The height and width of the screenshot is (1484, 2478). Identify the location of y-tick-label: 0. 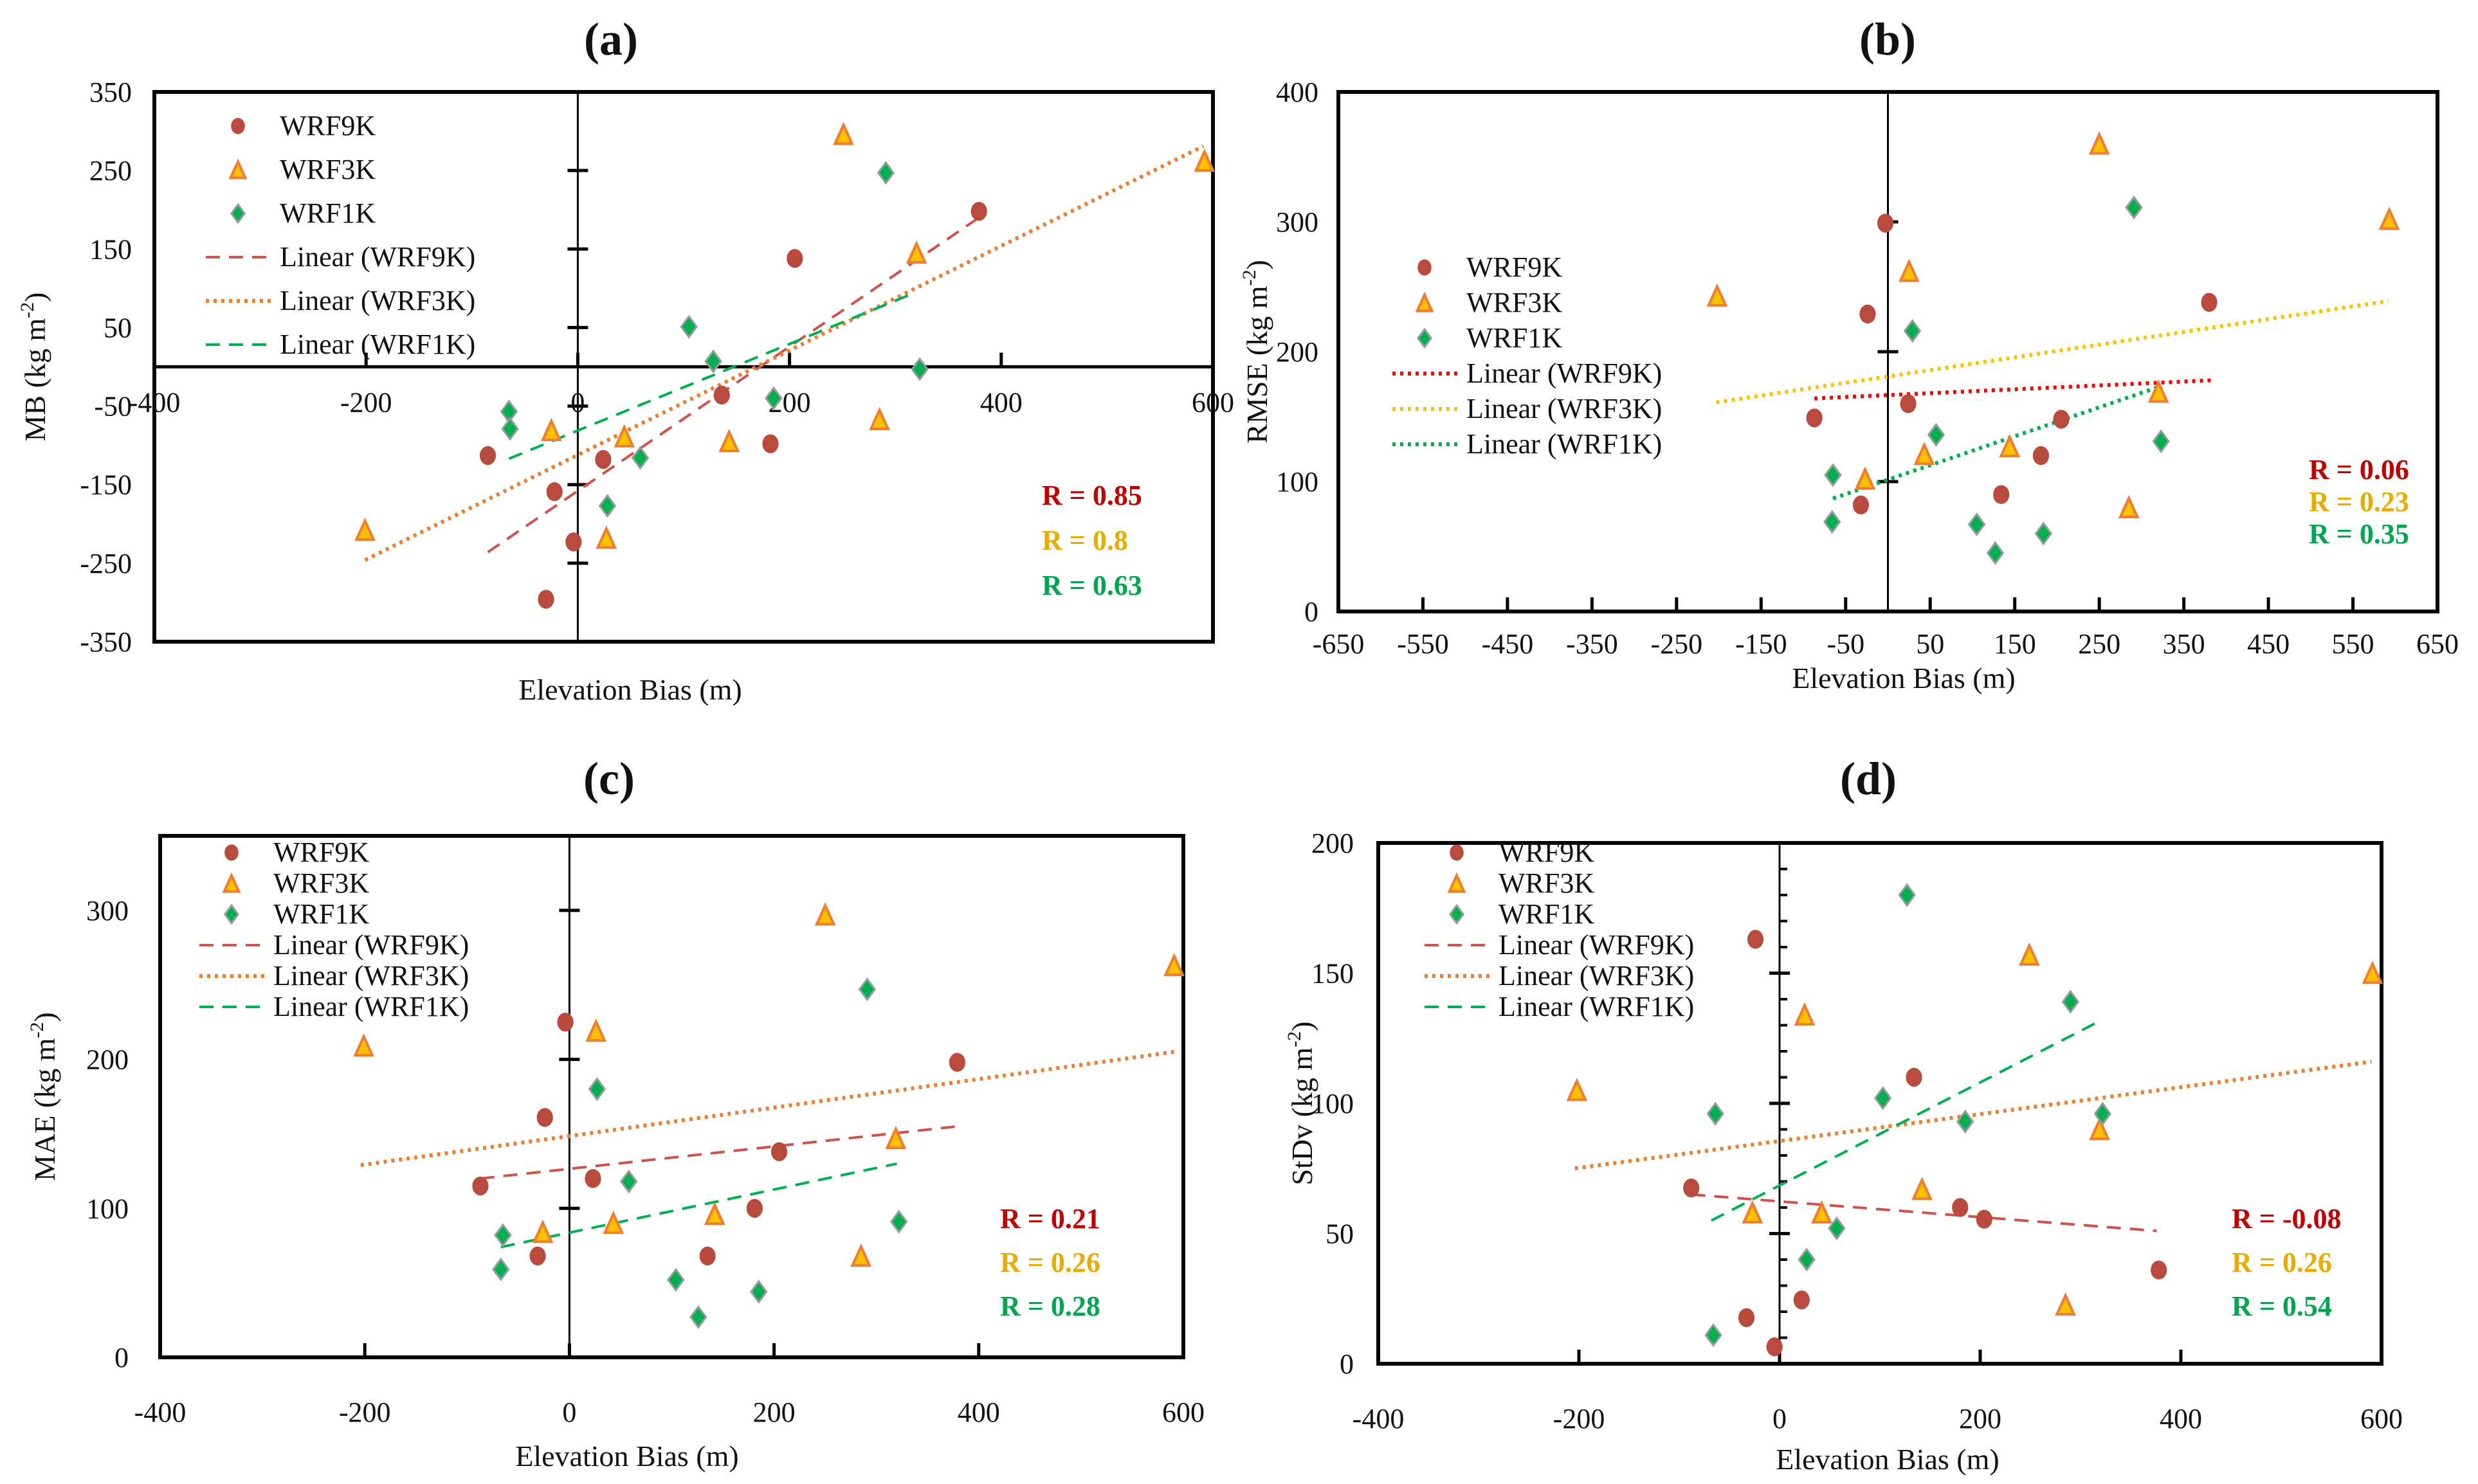
(122, 1357).